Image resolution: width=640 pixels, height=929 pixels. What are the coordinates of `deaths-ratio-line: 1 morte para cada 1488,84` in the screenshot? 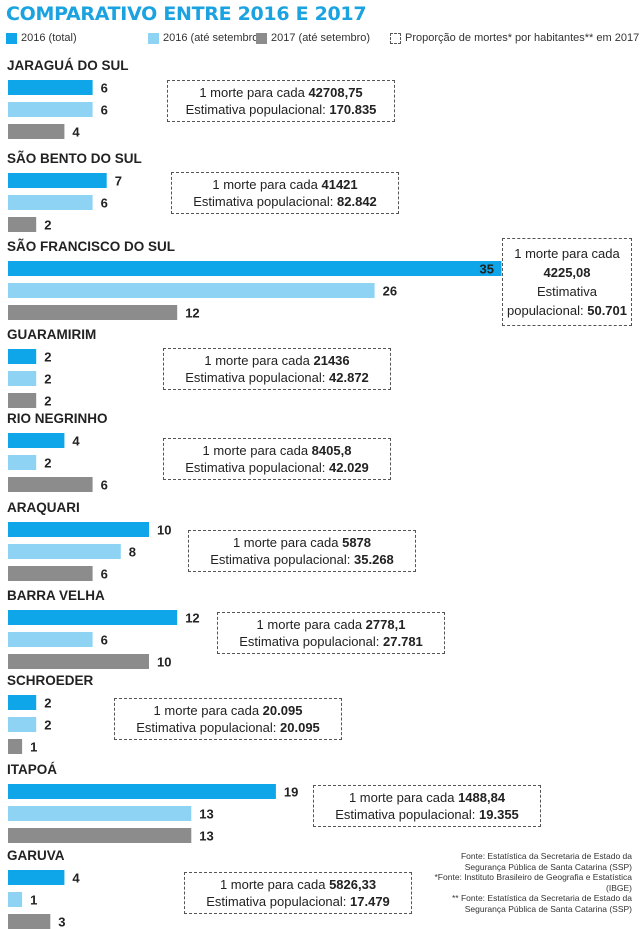 It's located at (427, 797).